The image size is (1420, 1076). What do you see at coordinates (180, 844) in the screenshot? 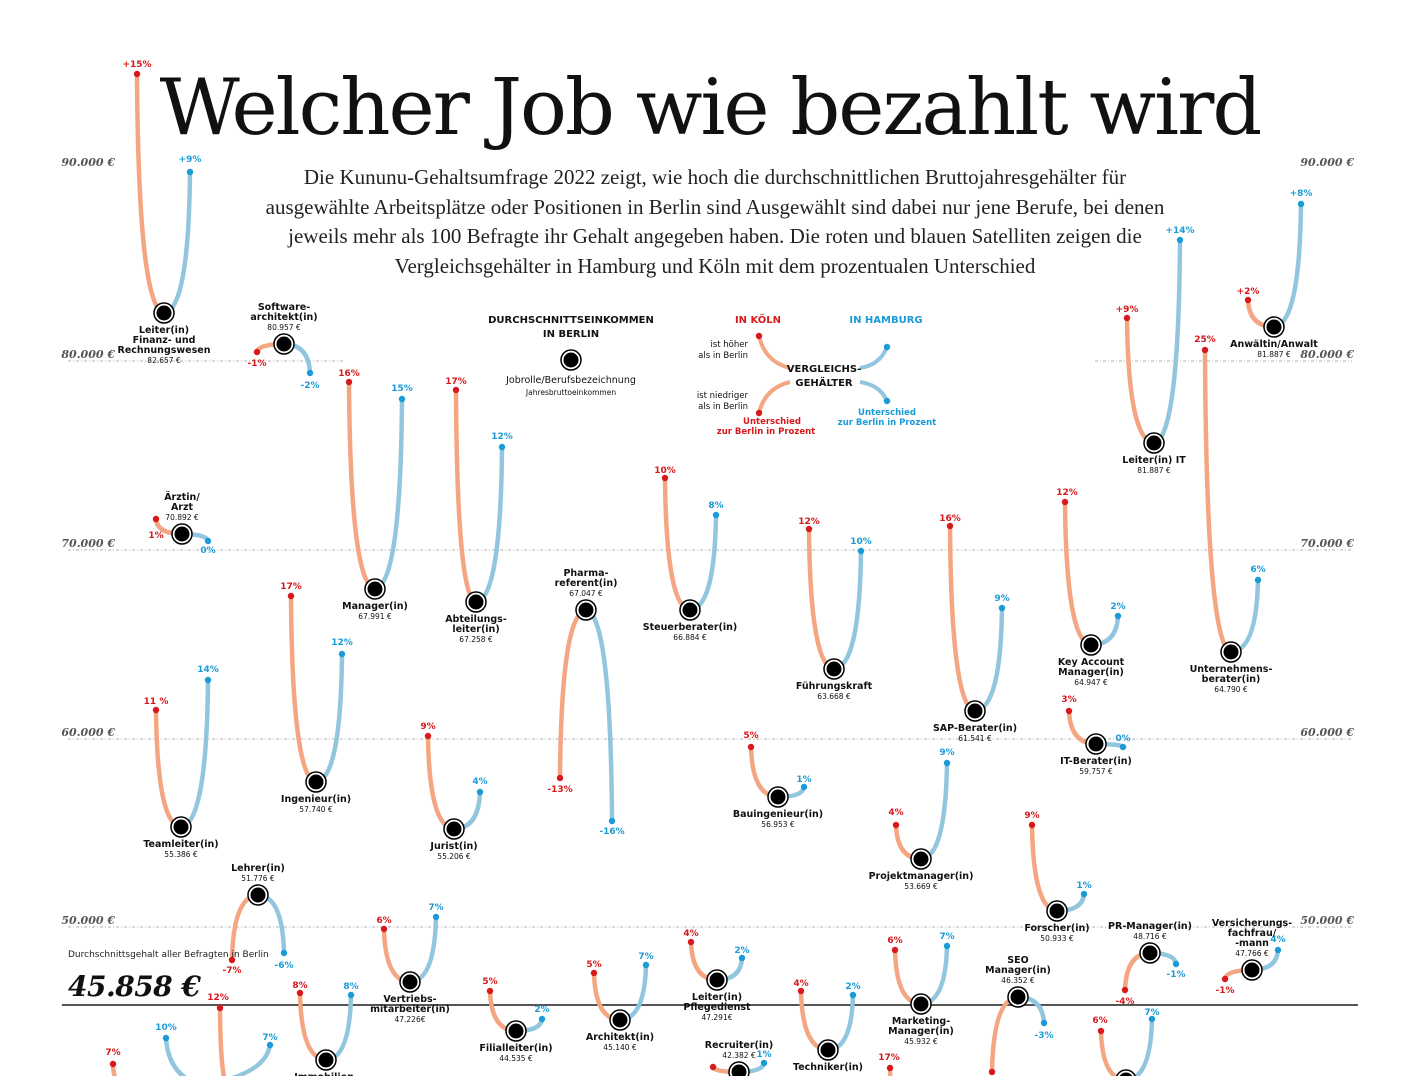
I see `job-name: Teamleiter(in)` at bounding box center [180, 844].